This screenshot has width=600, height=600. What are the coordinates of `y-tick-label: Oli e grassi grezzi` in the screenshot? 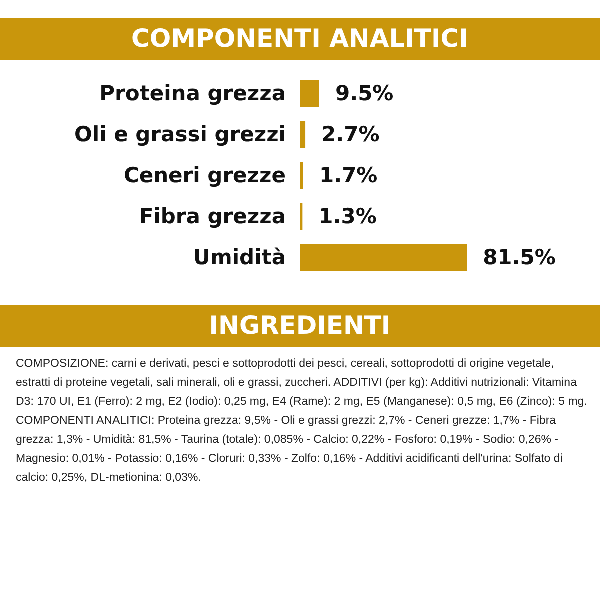 It's located at (180, 134).